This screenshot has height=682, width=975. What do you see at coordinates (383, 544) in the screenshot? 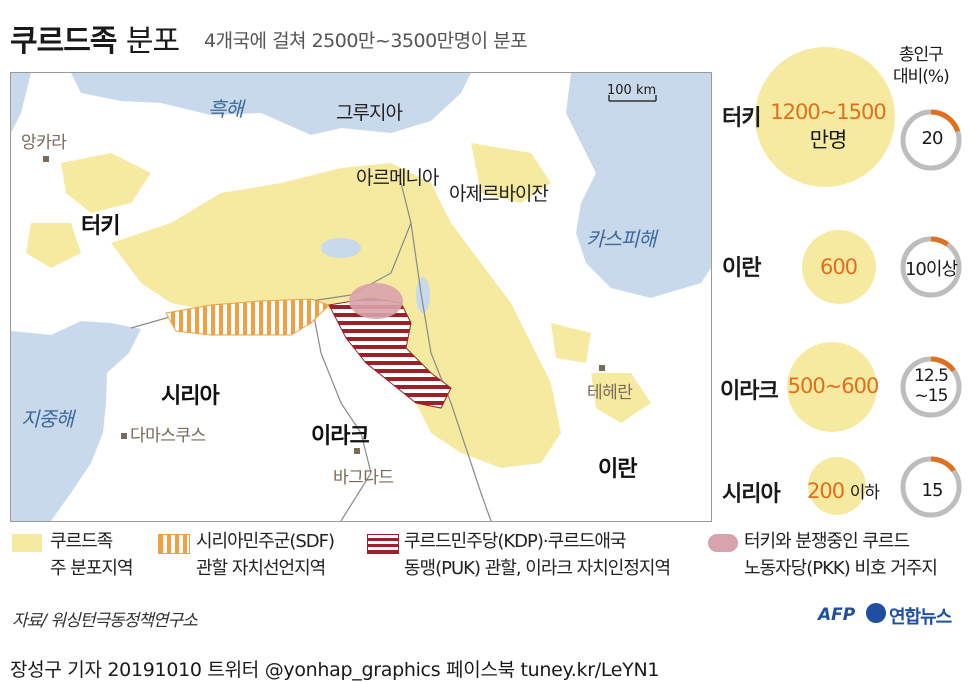
I see `legend-swatch-kdp` at bounding box center [383, 544].